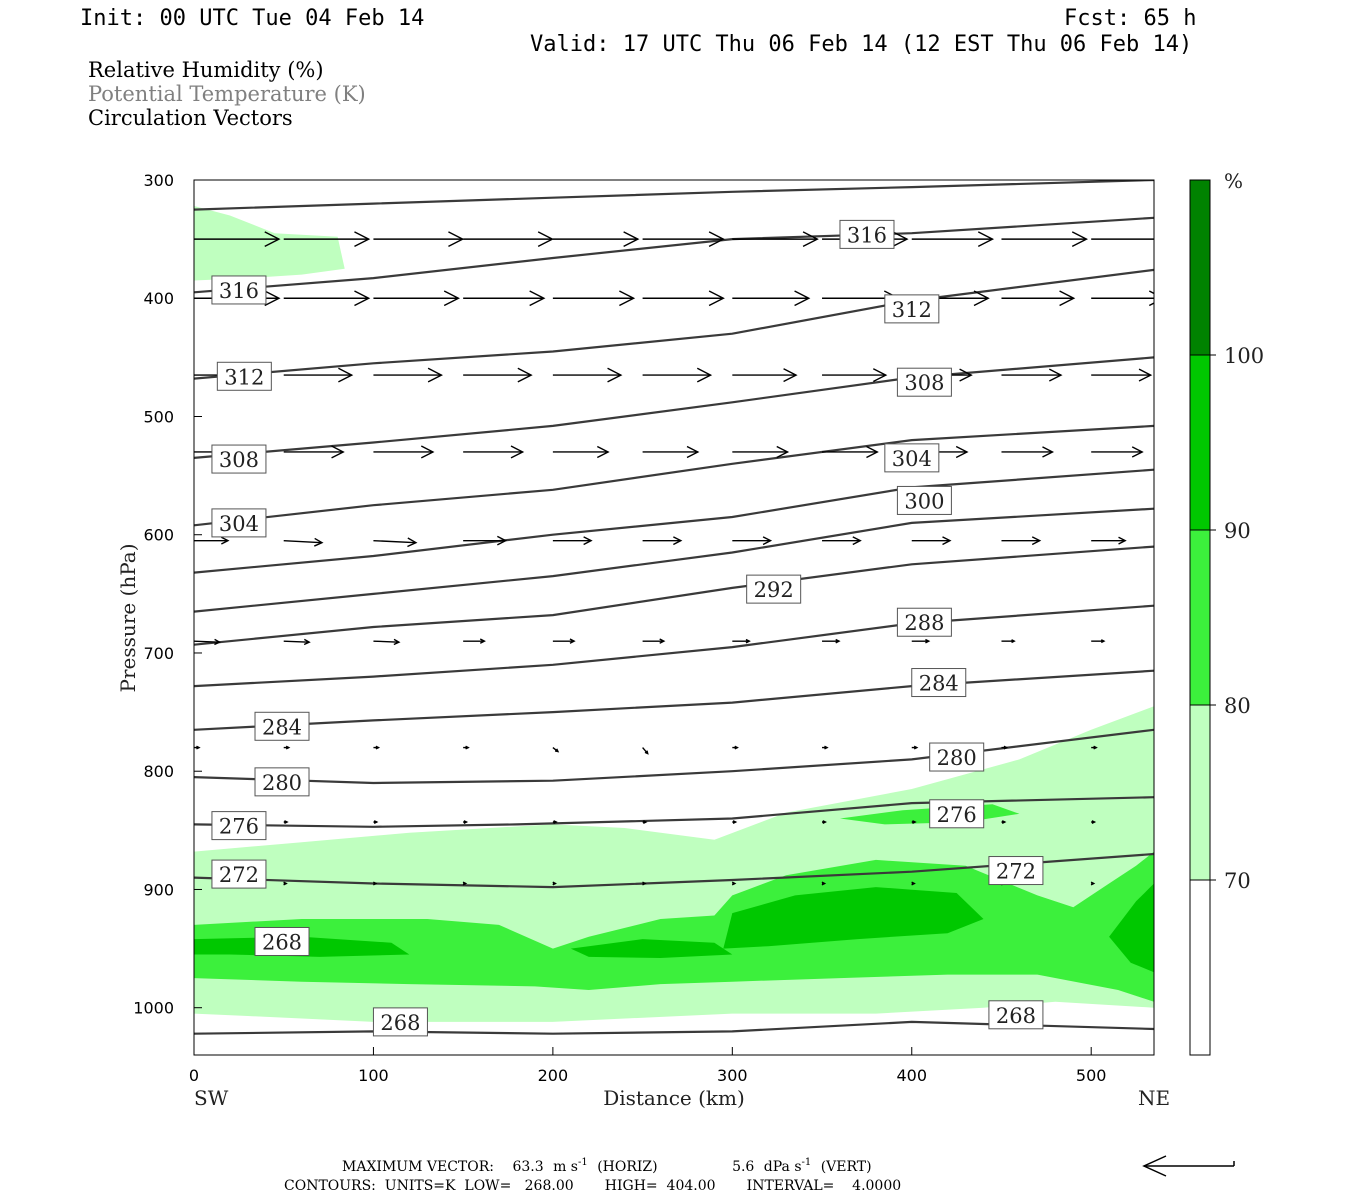  I want to click on init-time: Init: 00 UTC Tue 04 Feb 14, so click(252, 18).